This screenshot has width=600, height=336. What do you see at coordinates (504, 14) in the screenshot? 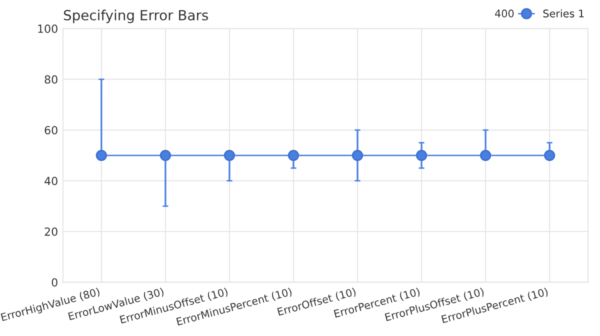
I see `legend-title: 400` at bounding box center [504, 14].